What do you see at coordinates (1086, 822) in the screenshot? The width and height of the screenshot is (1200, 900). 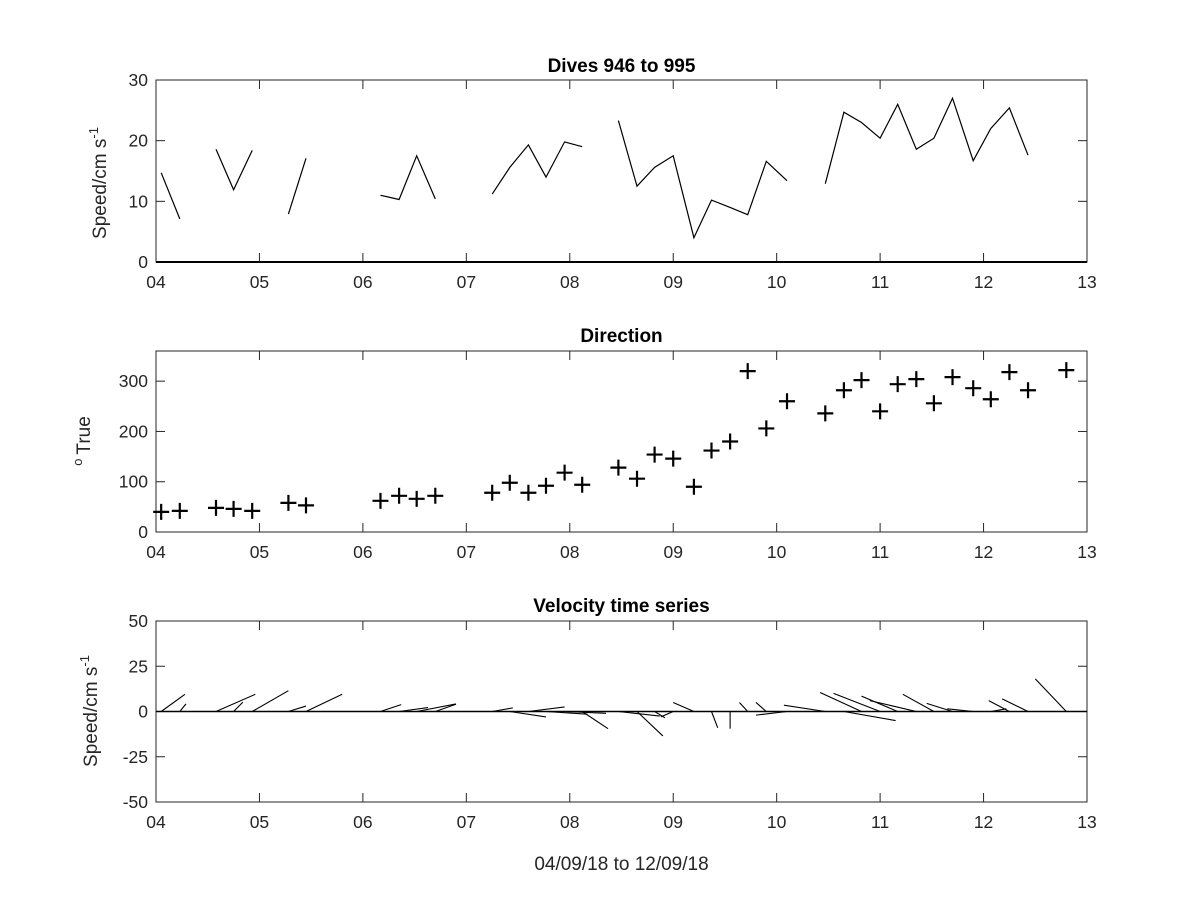 I see `velocity-x-tick-label: 13` at bounding box center [1086, 822].